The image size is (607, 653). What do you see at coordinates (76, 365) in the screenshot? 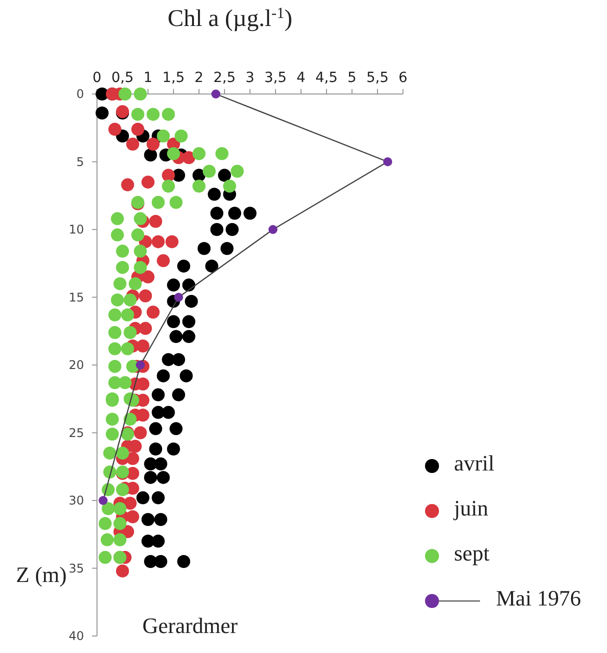
I see `y-tick-label: 20` at bounding box center [76, 365].